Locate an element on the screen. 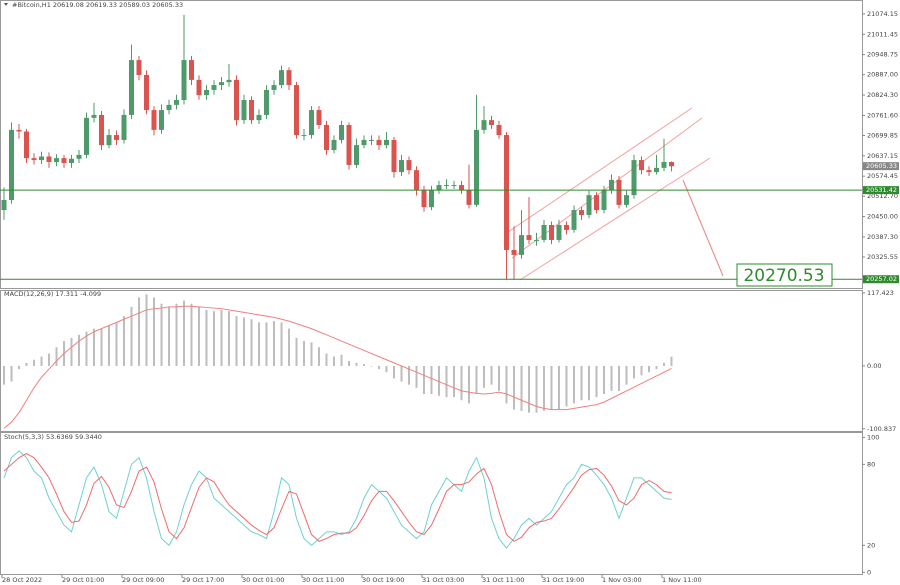 Image resolution: width=900 pixels, height=585 pixels. y-tick-label: 21011.45 is located at coordinates (882, 34).